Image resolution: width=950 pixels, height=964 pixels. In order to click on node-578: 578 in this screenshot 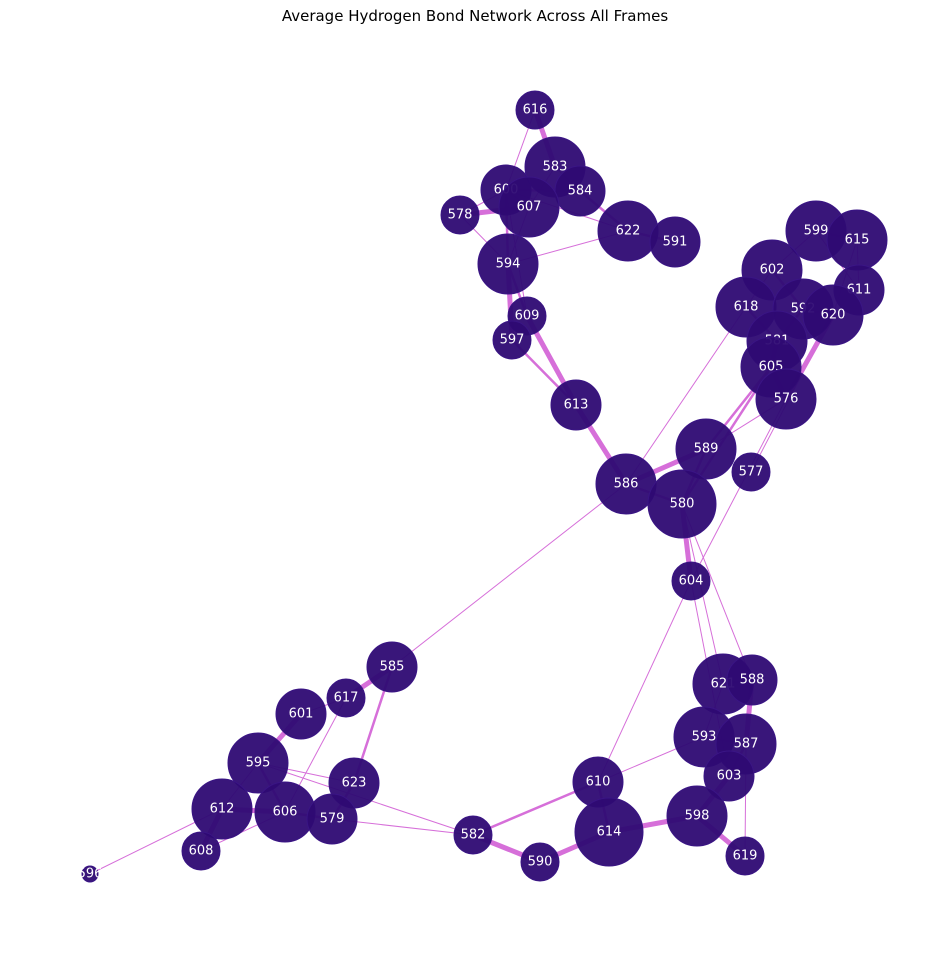, I will do `click(460, 215)`.